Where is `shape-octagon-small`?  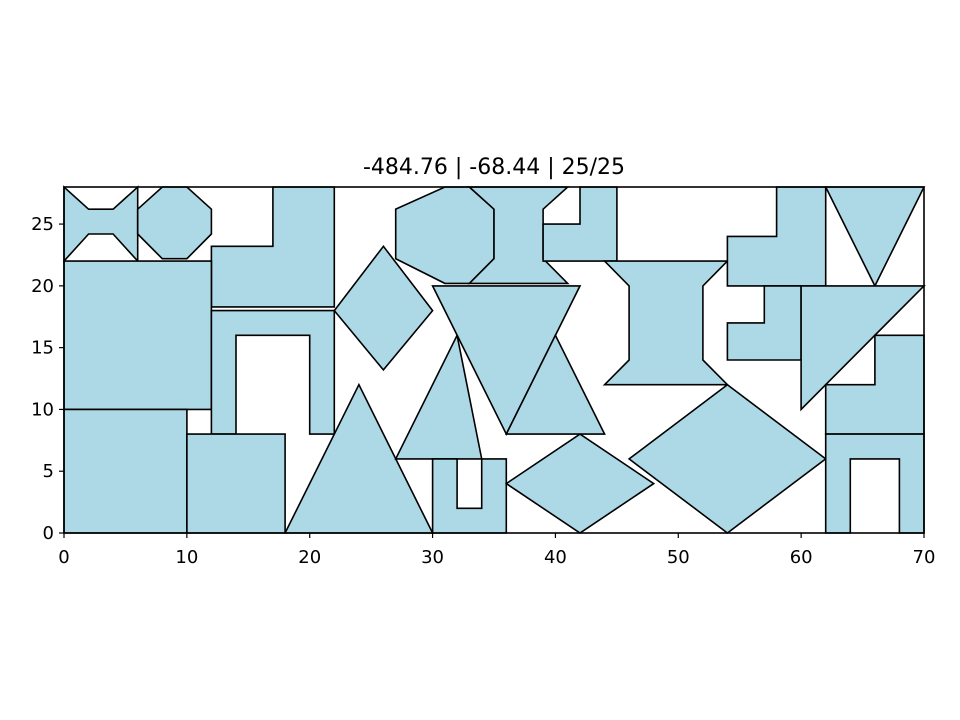
shape-octagon-small is located at coordinates (174, 223).